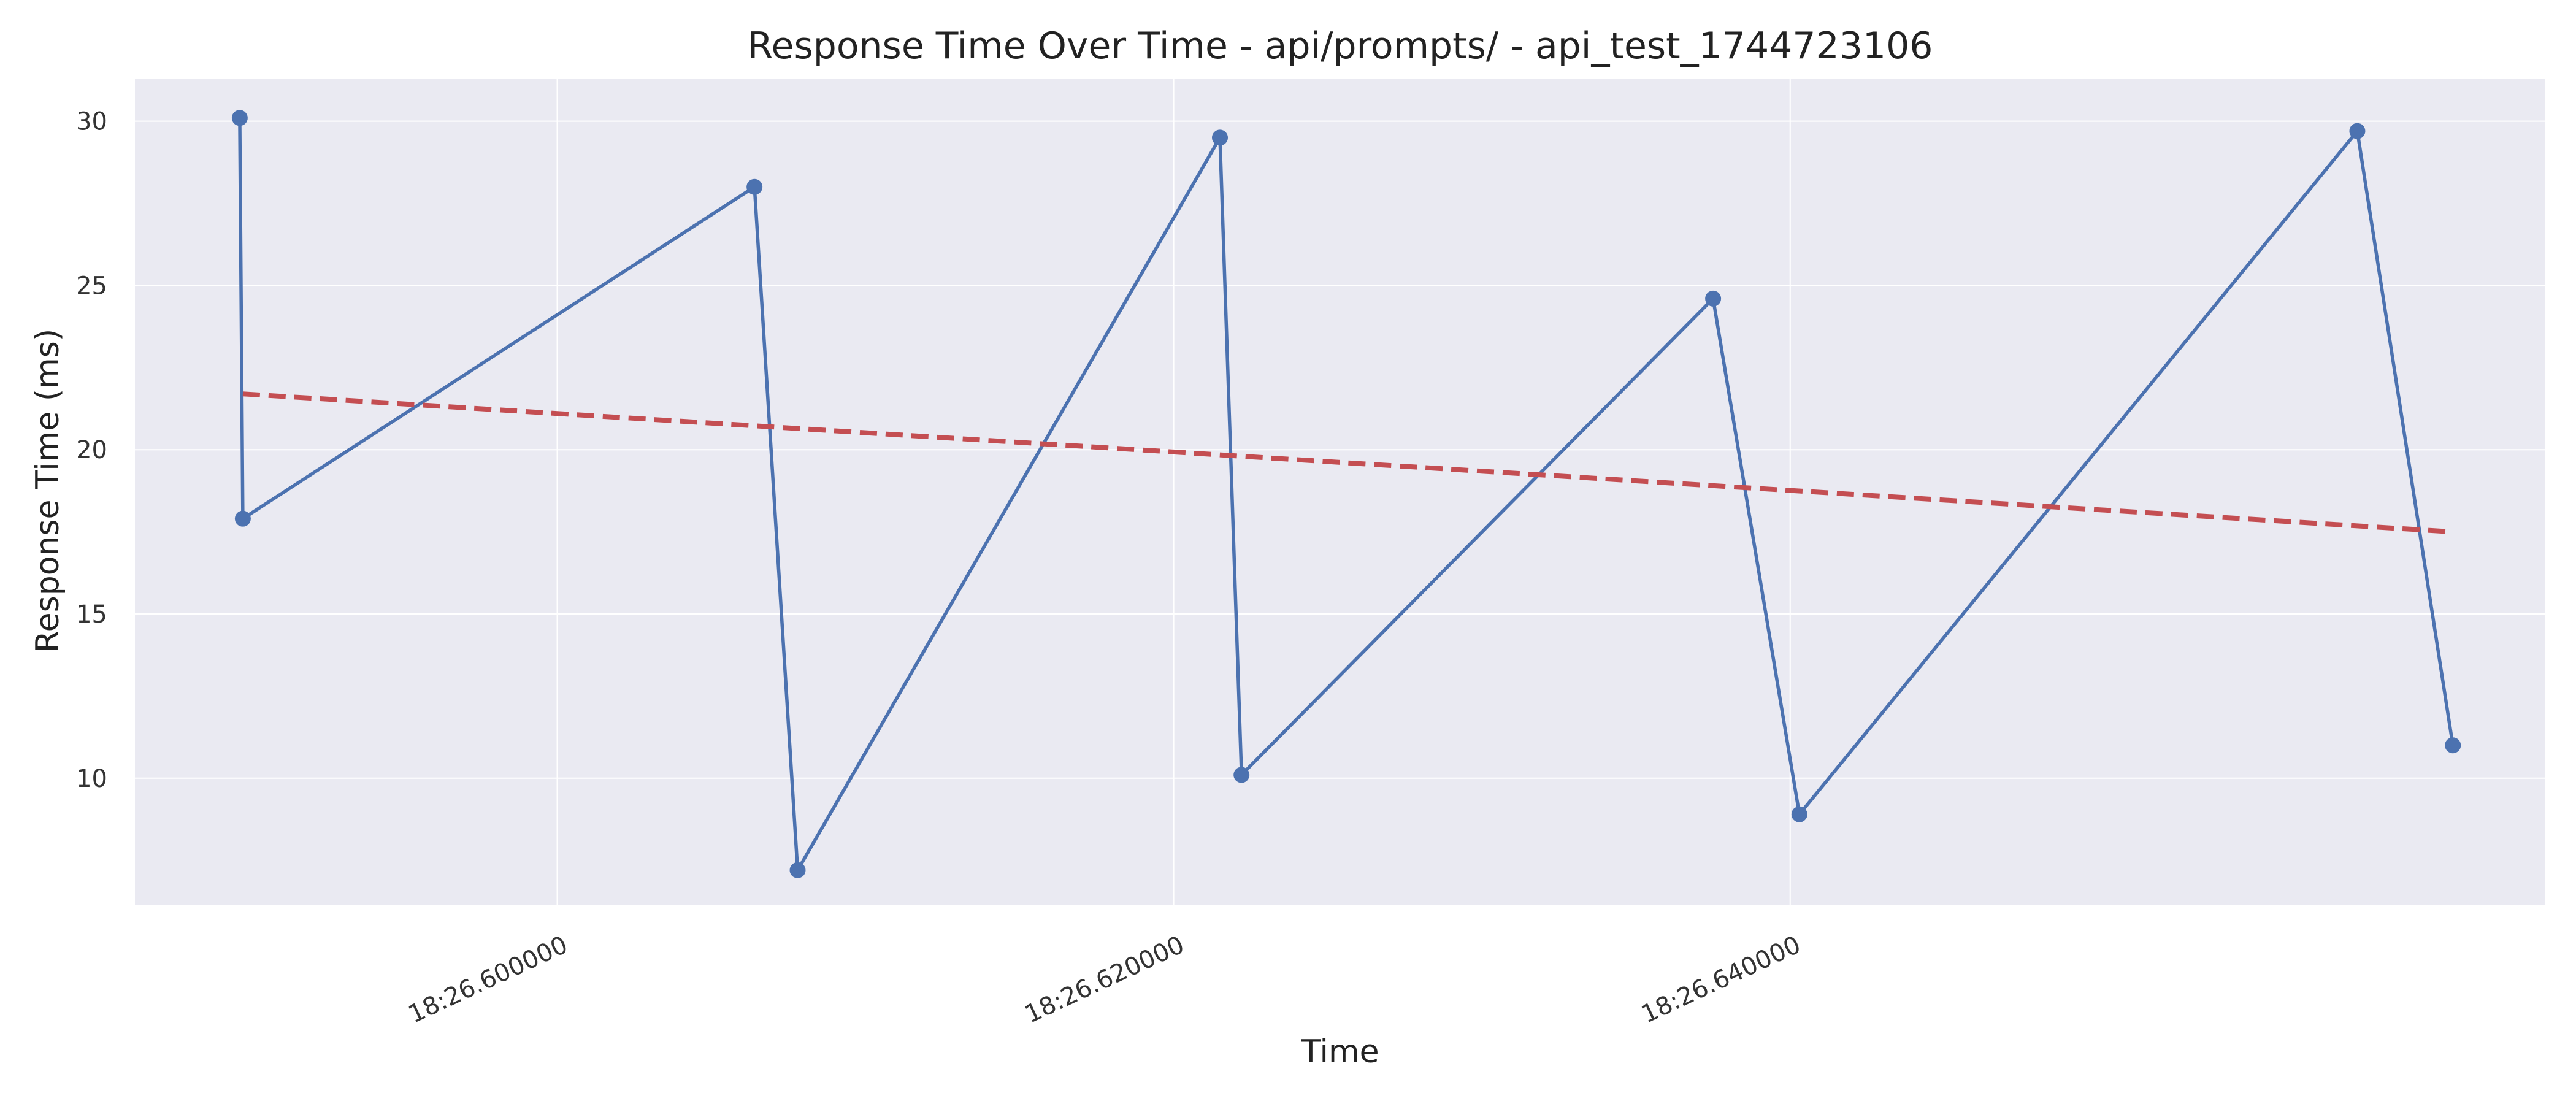 The height and width of the screenshot is (1104, 2576). I want to click on y-tick-label-2: 20, so click(91, 450).